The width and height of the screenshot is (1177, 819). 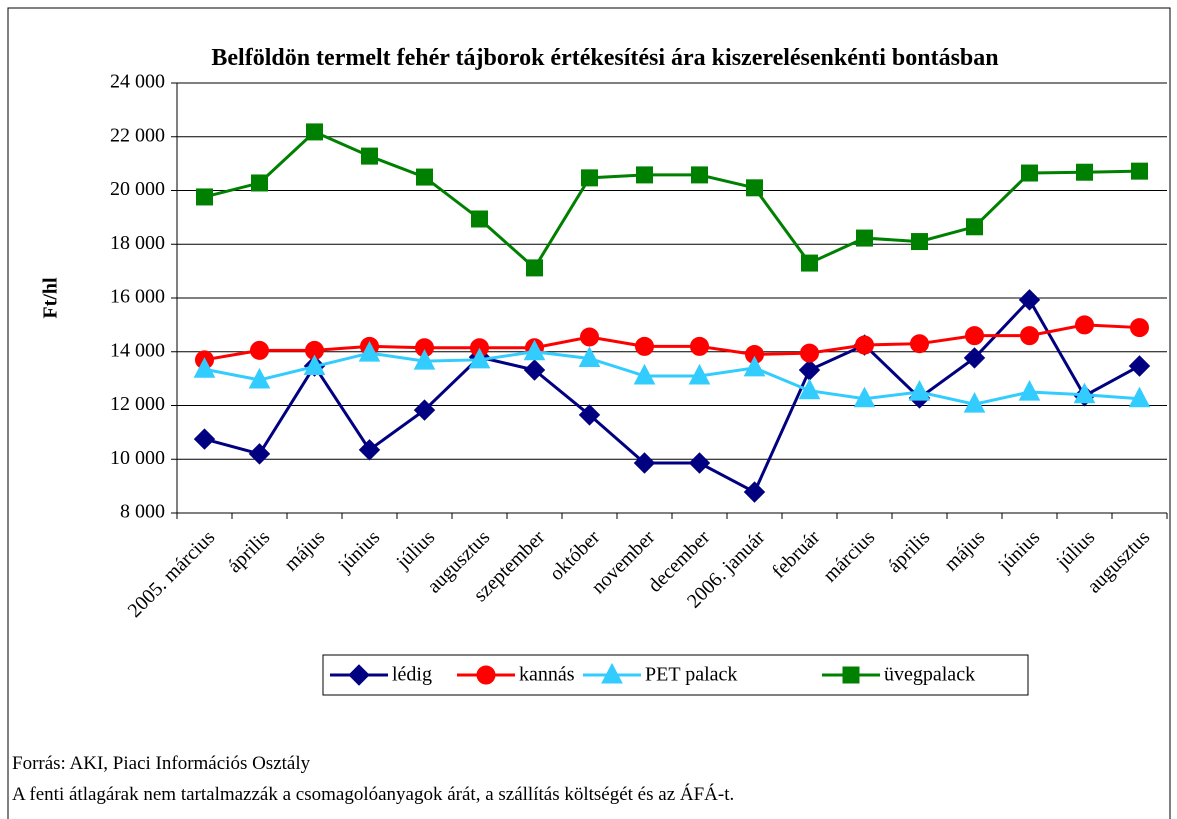 I want to click on legend-label: kannás, so click(x=547, y=675).